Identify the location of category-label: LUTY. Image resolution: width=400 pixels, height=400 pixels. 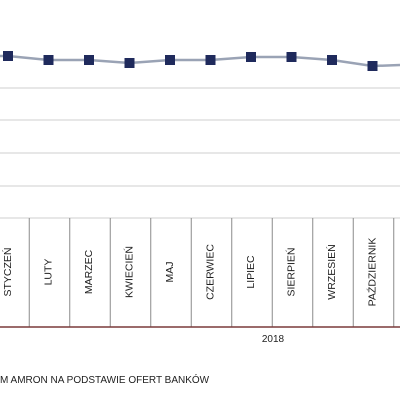
(48, 272).